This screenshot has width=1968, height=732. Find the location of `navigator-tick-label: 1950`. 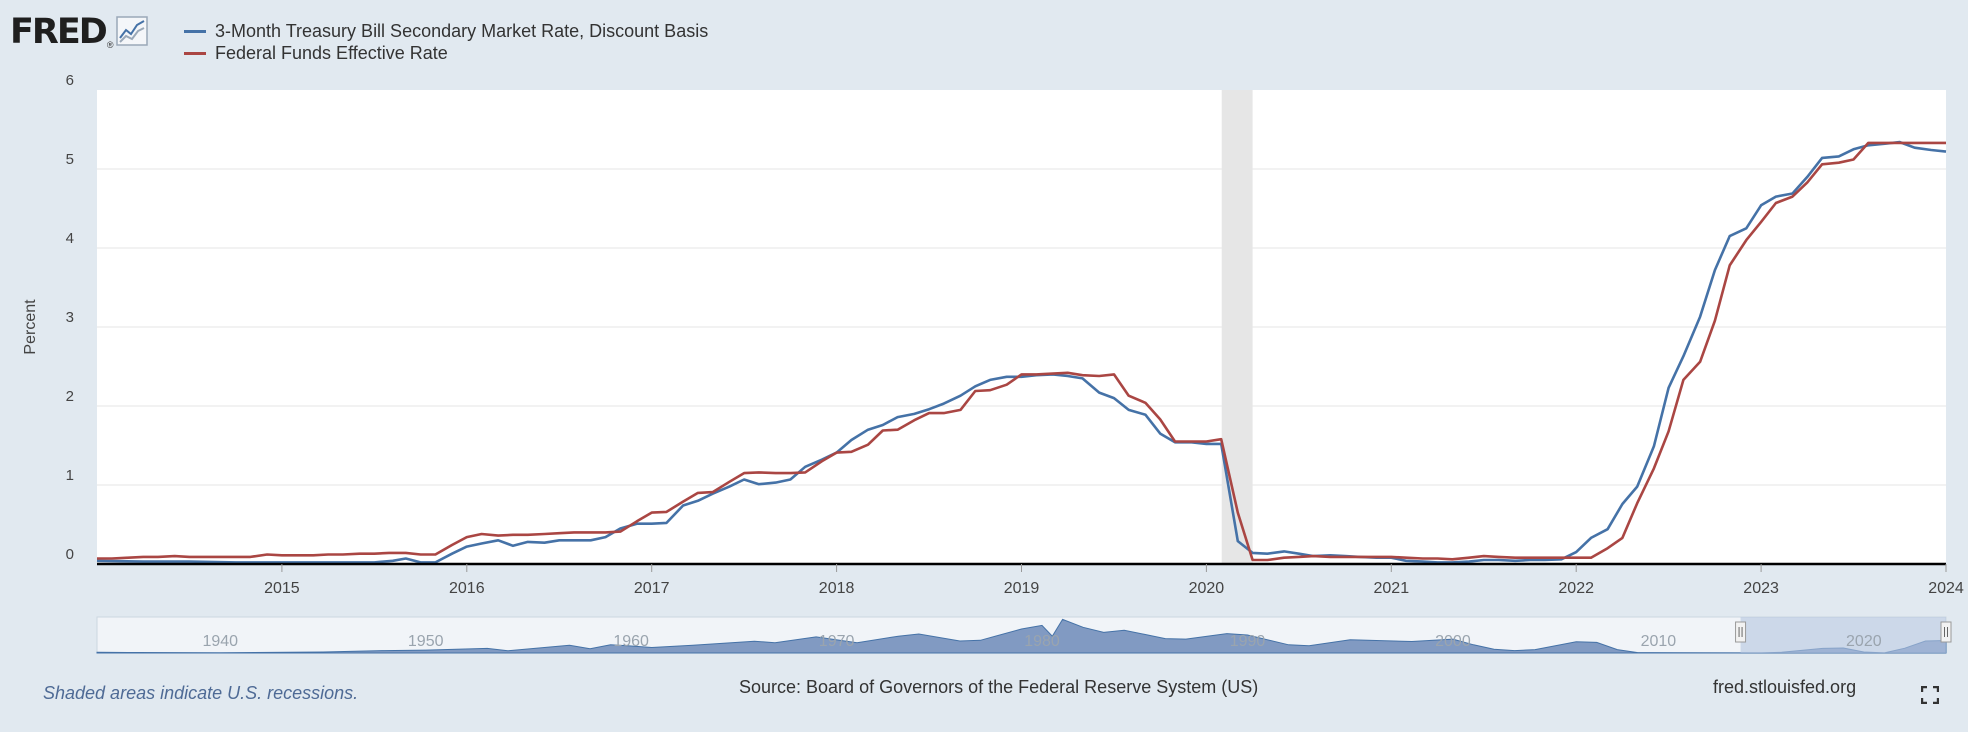

navigator-tick-label: 1950 is located at coordinates (426, 641).